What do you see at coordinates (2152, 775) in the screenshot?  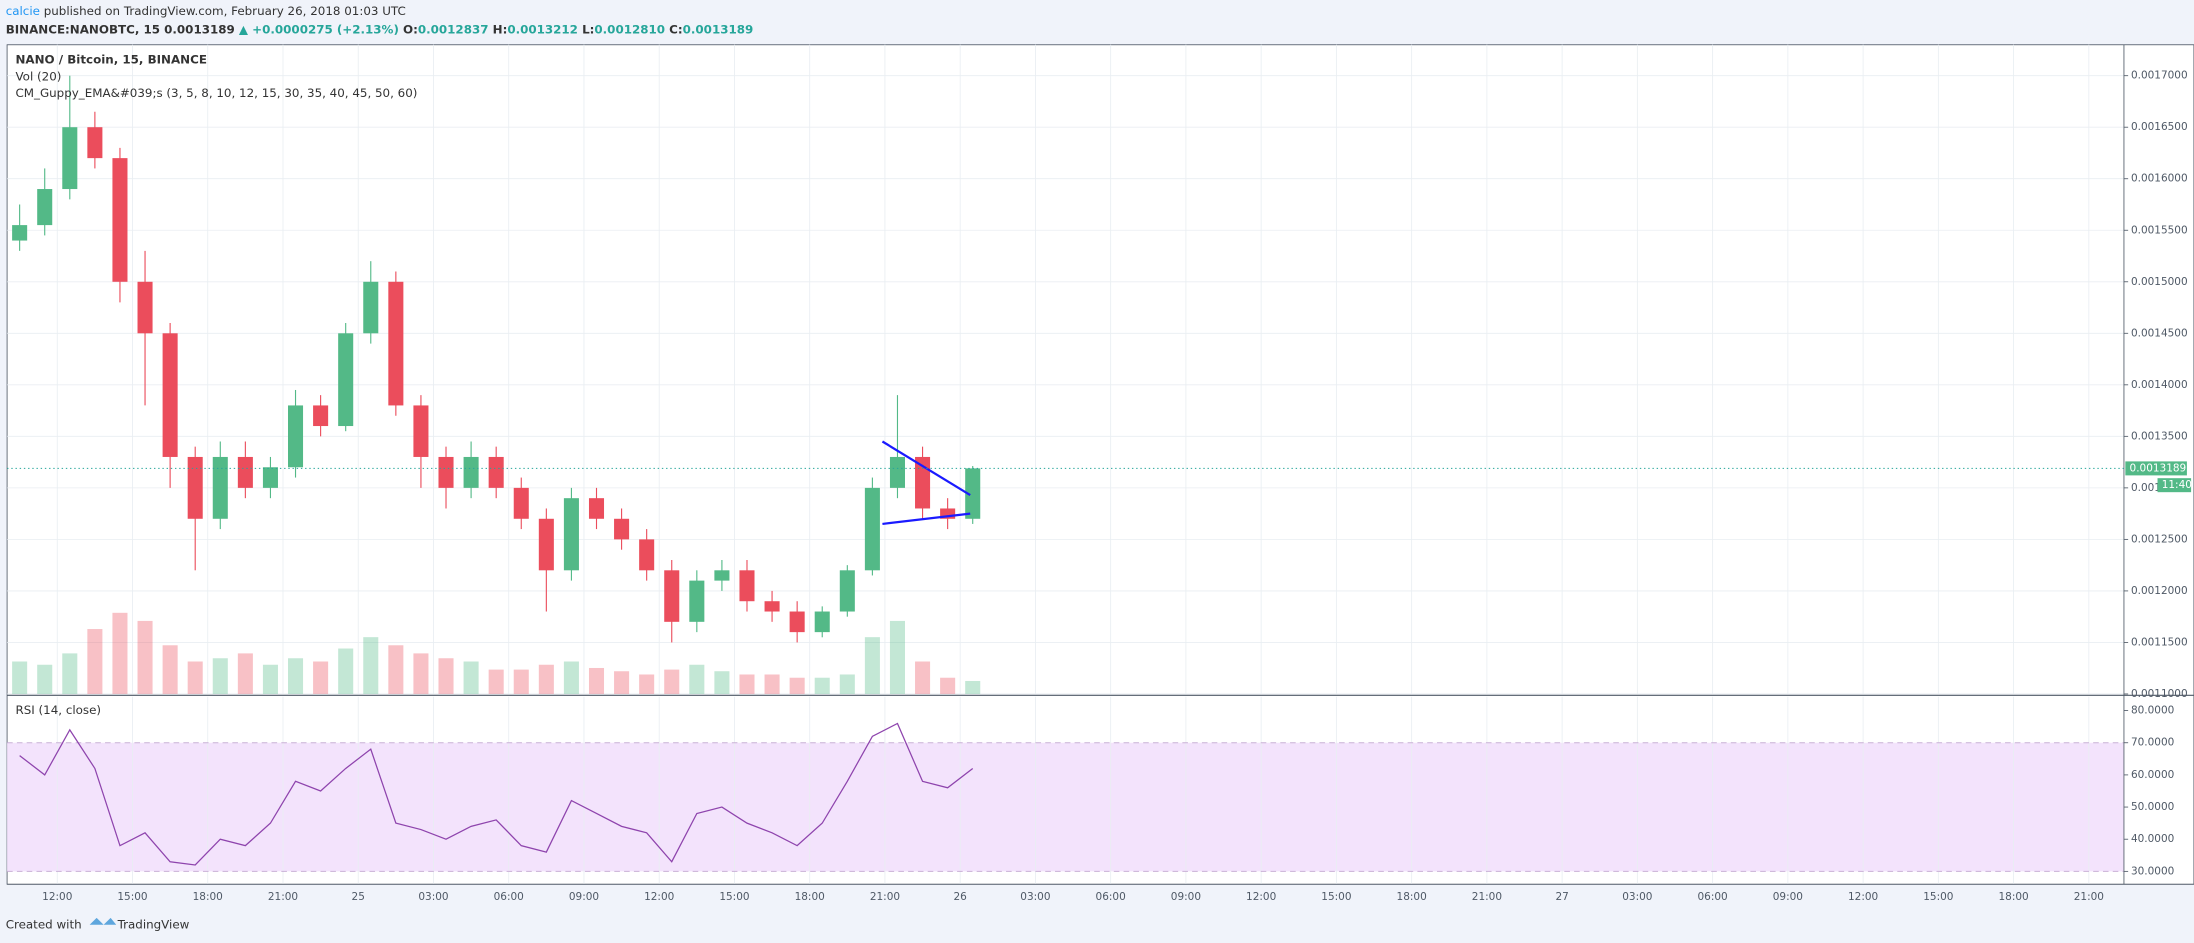 I see `y2-tick-label: 60.0000` at bounding box center [2152, 775].